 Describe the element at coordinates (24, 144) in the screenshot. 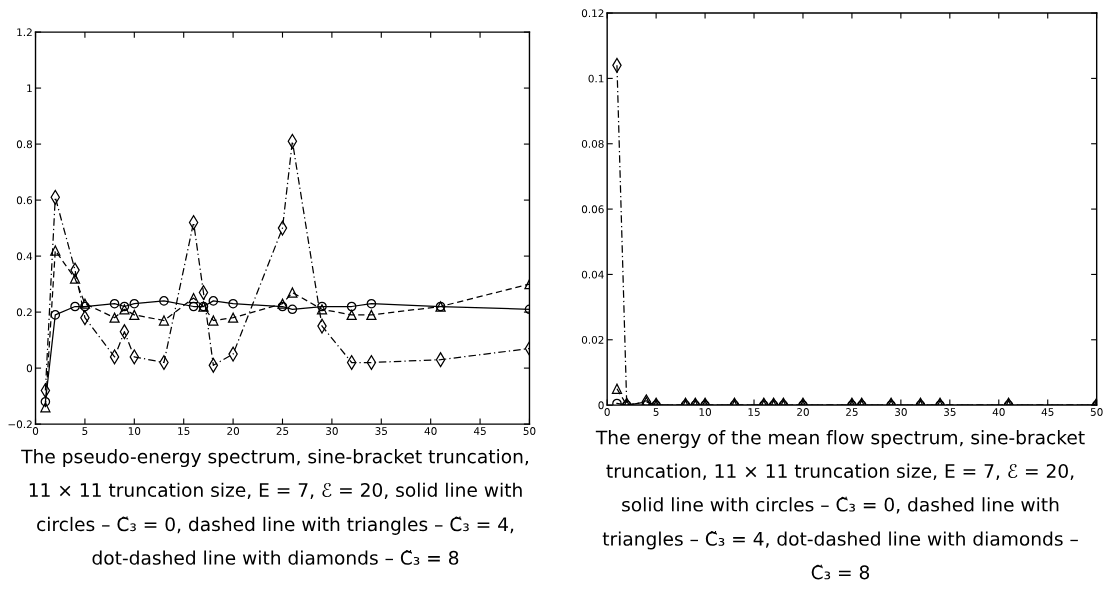

I see `y-tick-label: 0.8` at that location.